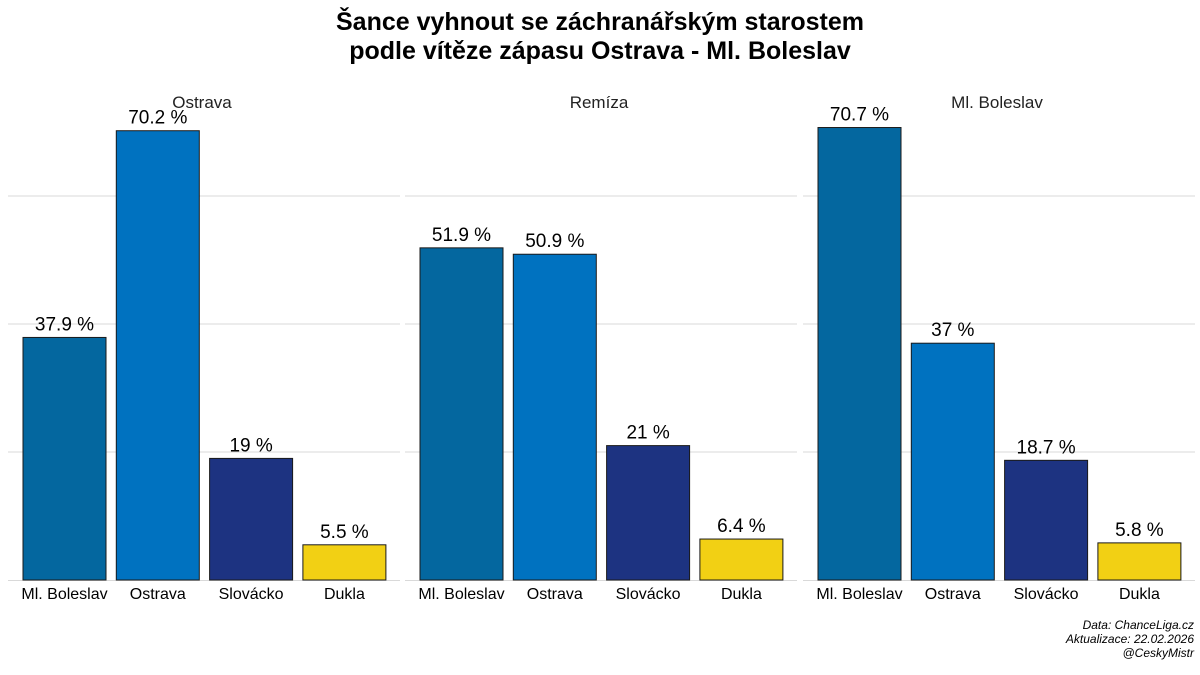 Image resolution: width=1200 pixels, height=675 pixels. Describe the element at coordinates (1046, 447) in the screenshot. I see `data-label: 18.7 %` at that location.